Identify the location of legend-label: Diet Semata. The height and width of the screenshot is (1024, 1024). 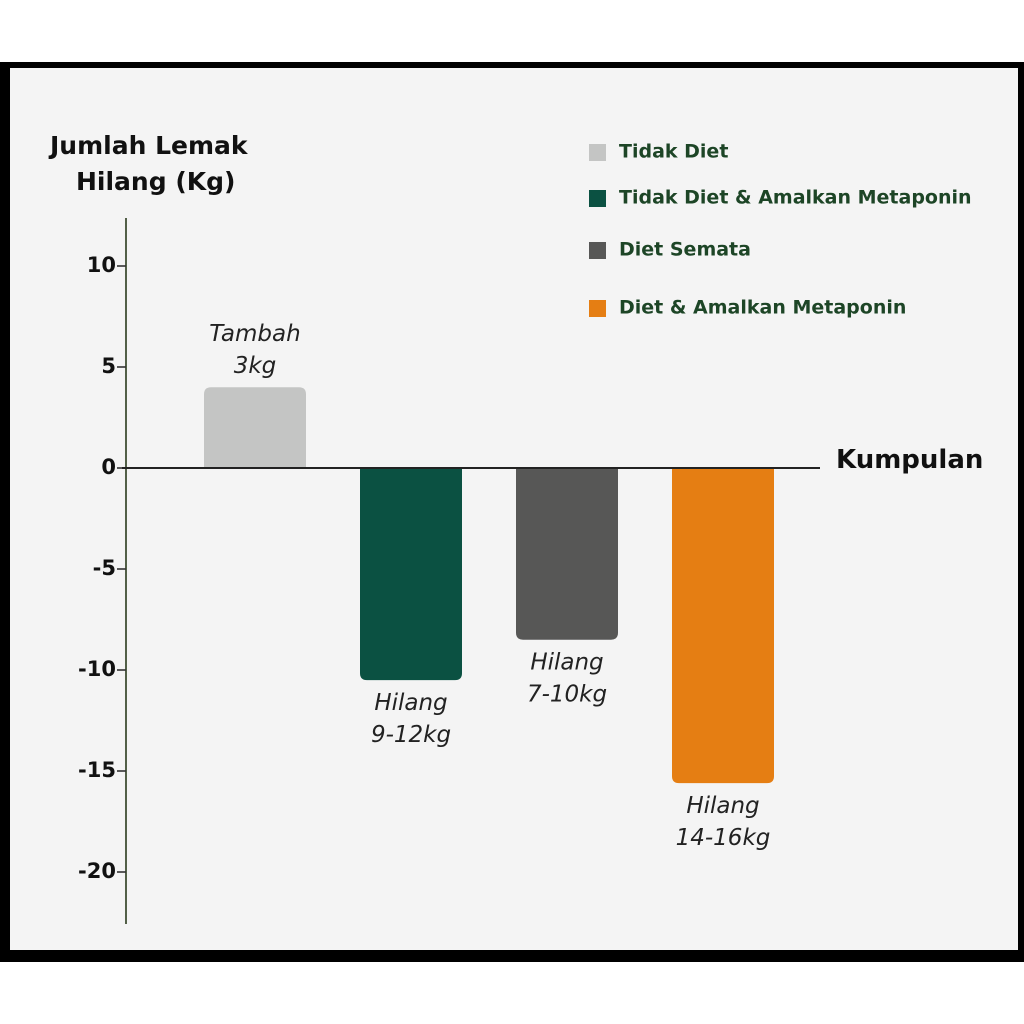
(685, 250).